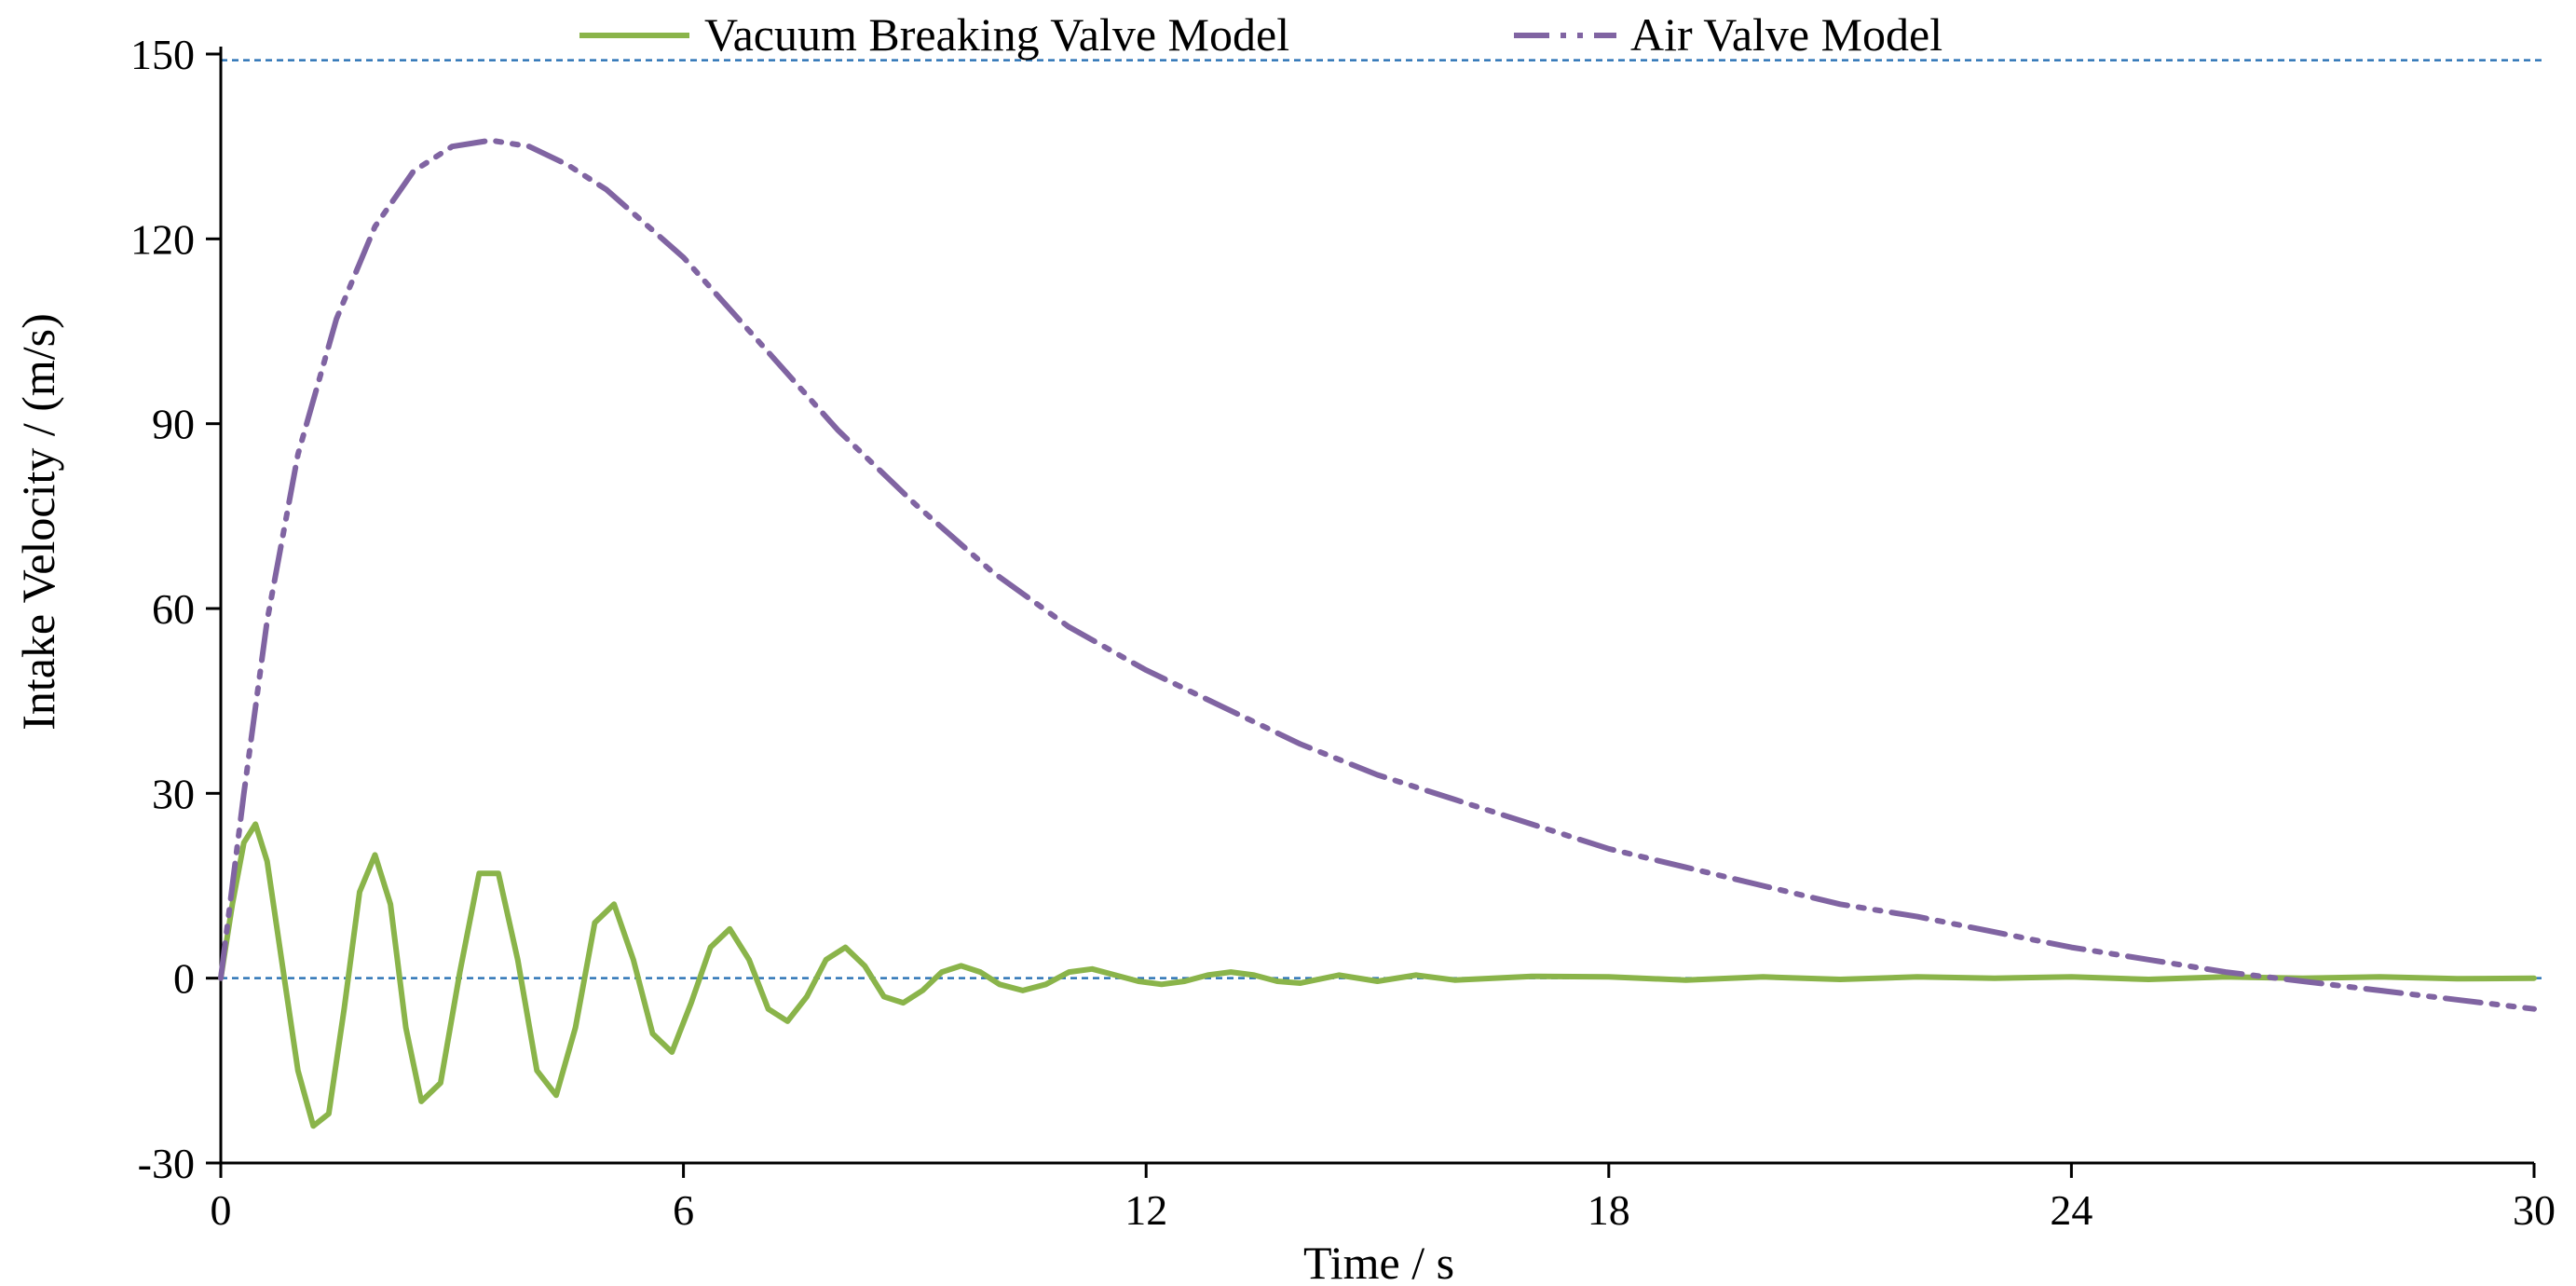 This screenshot has width=2576, height=1286. What do you see at coordinates (1383, 1197) in the screenshot?
I see `x-axis: 0 6 12 18 24 30` at bounding box center [1383, 1197].